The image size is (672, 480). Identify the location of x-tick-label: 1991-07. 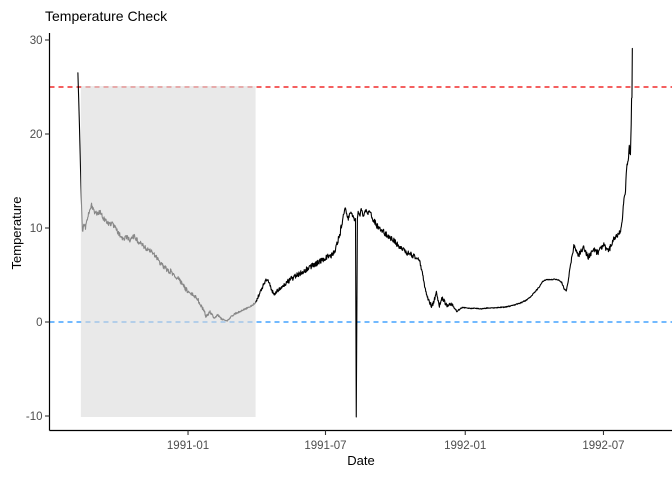
(325, 446).